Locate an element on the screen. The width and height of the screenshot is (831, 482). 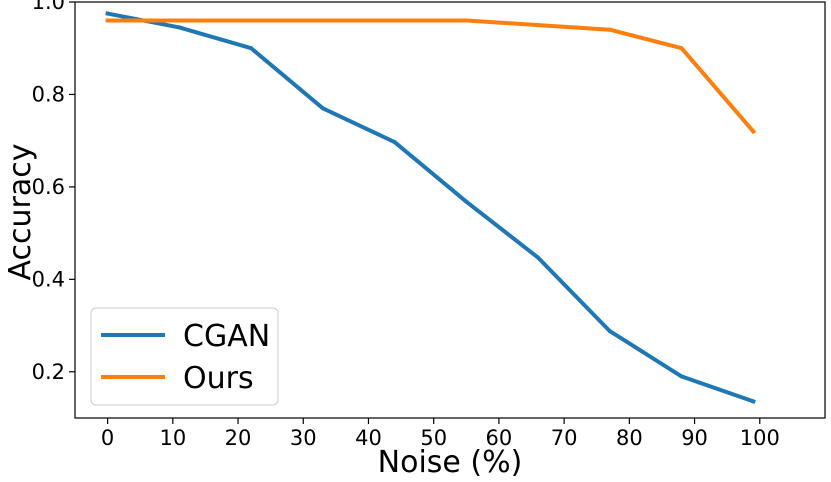
legend-box is located at coordinates (184, 356).